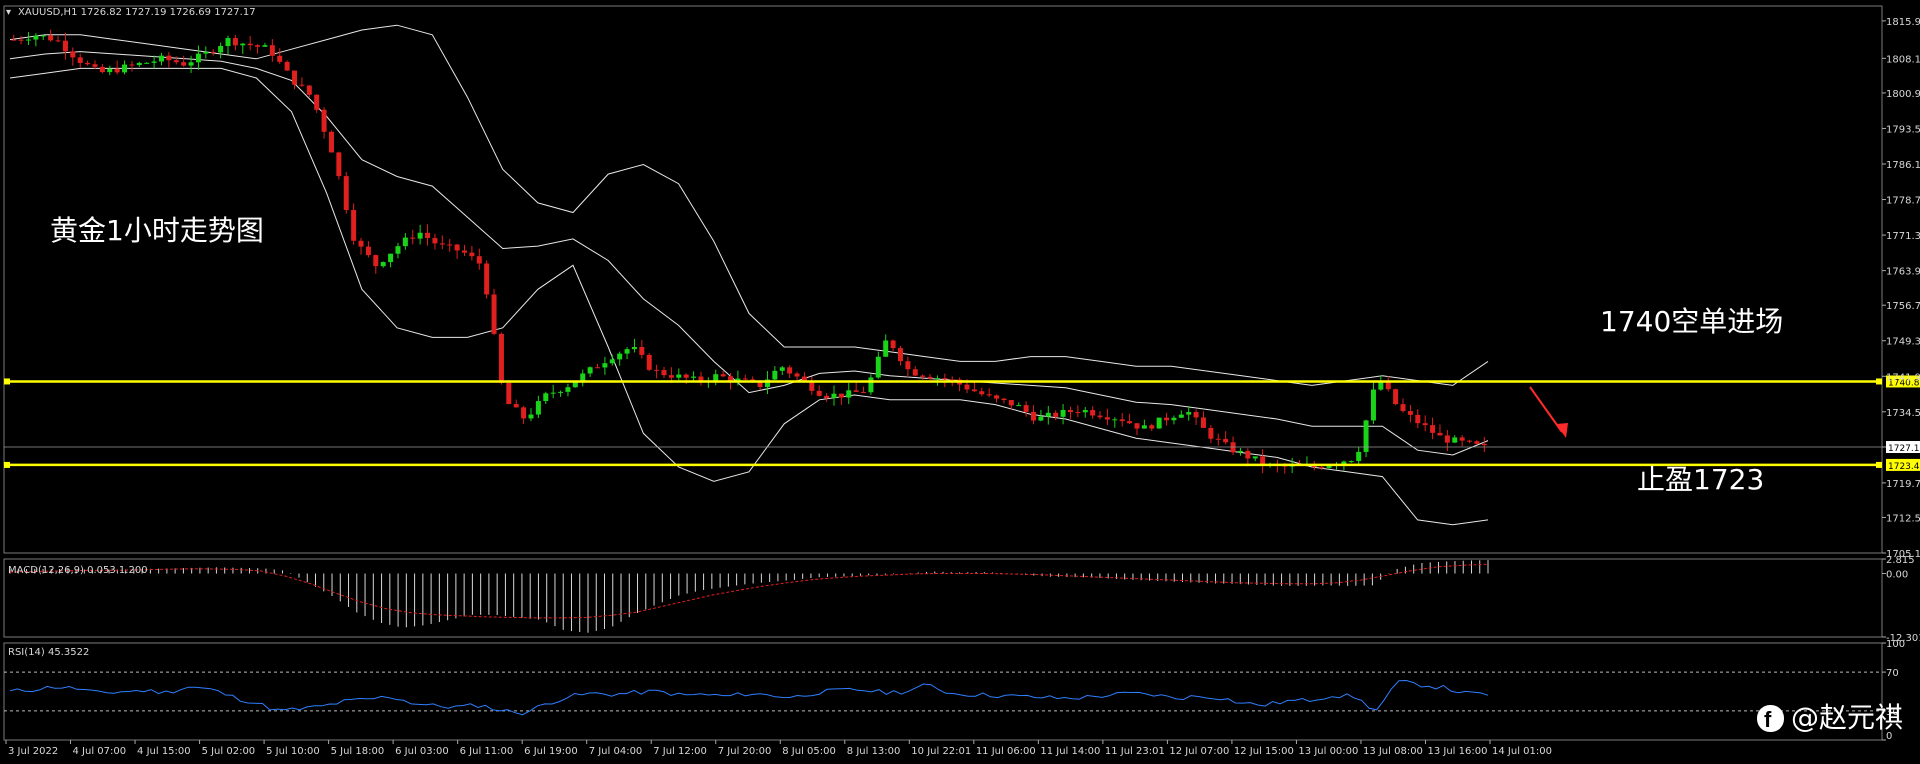  I want to click on time-tick-label: 5 Jul 18:00, so click(358, 751).